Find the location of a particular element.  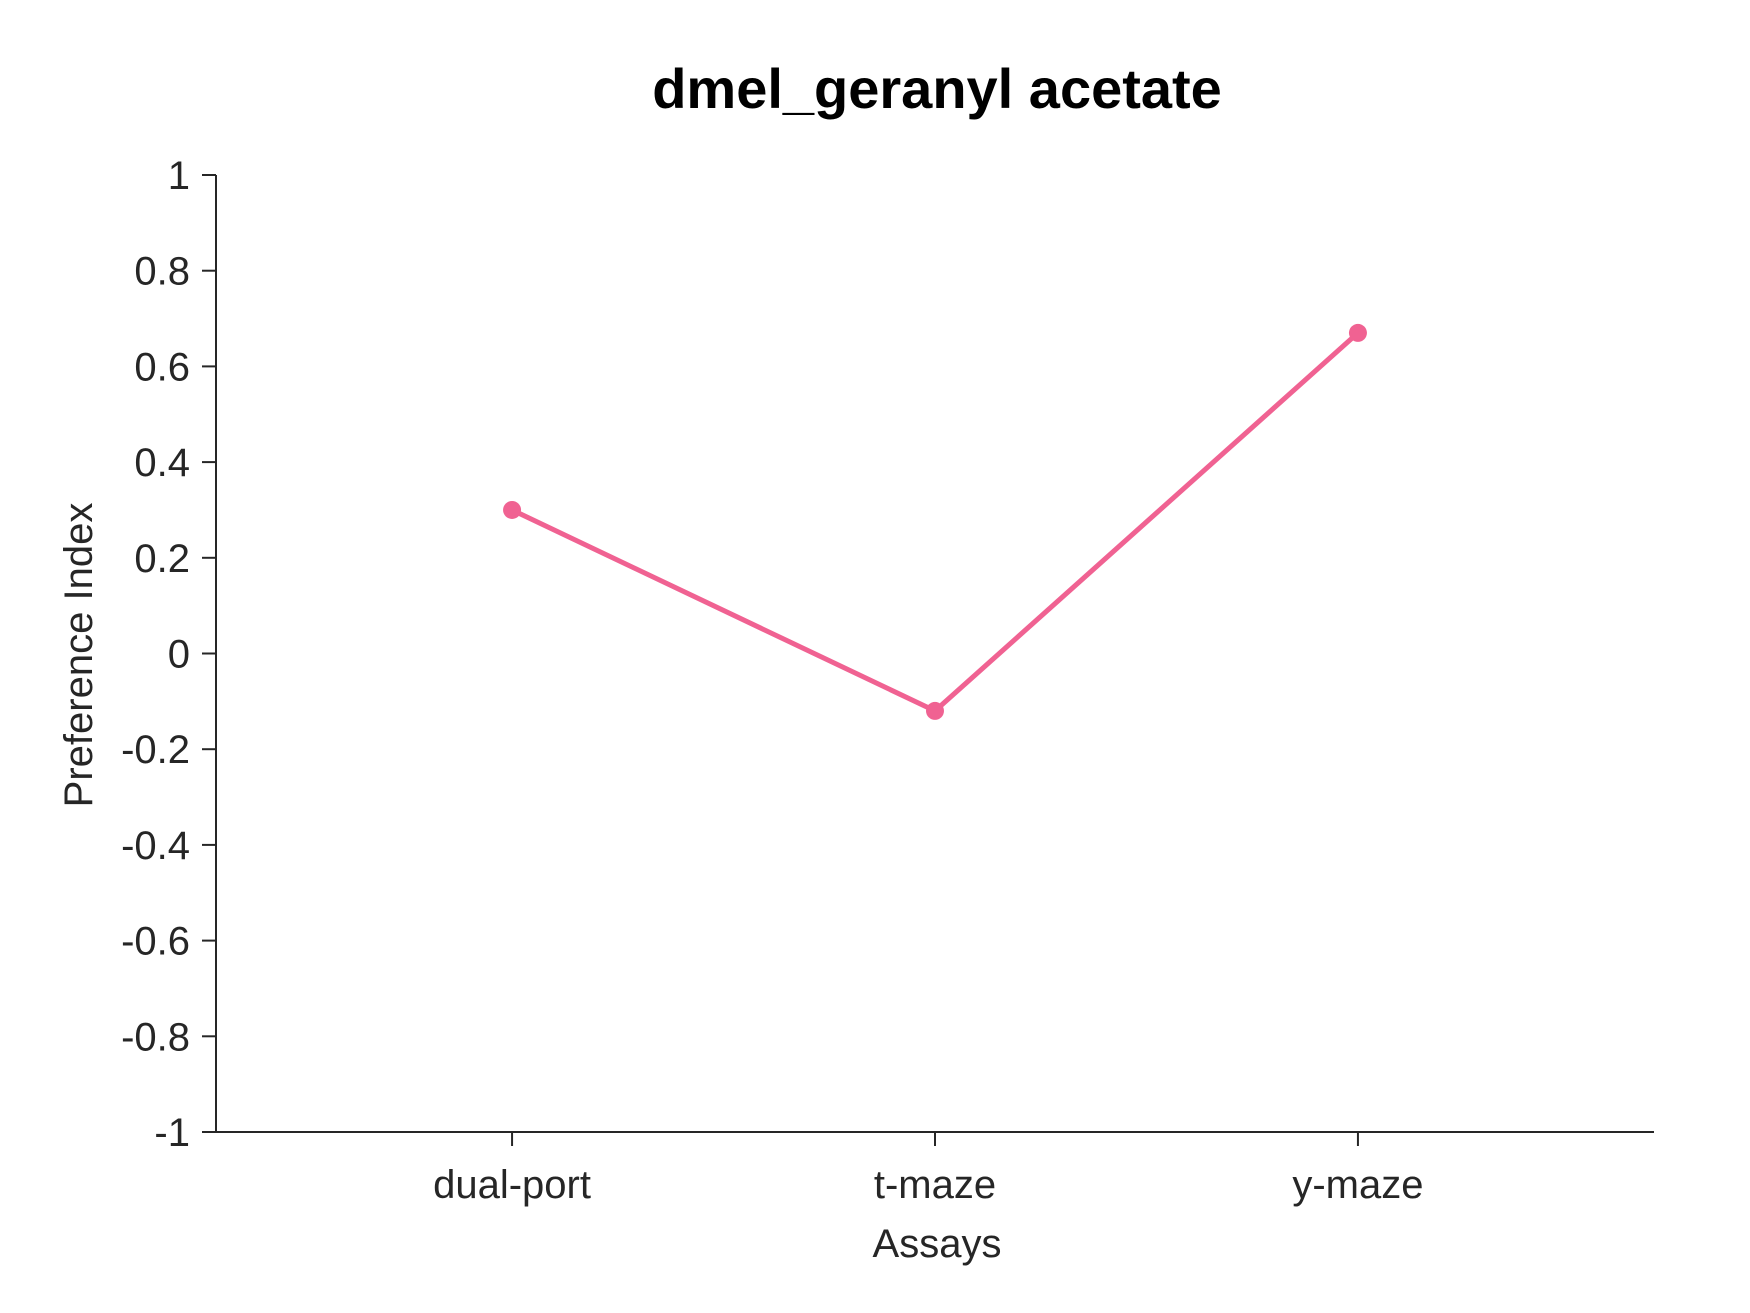

y-tick-label: 0.2 is located at coordinates (162, 559).